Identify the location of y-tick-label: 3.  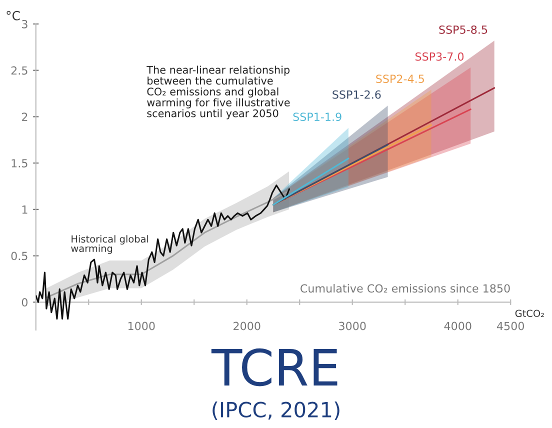
(25, 24).